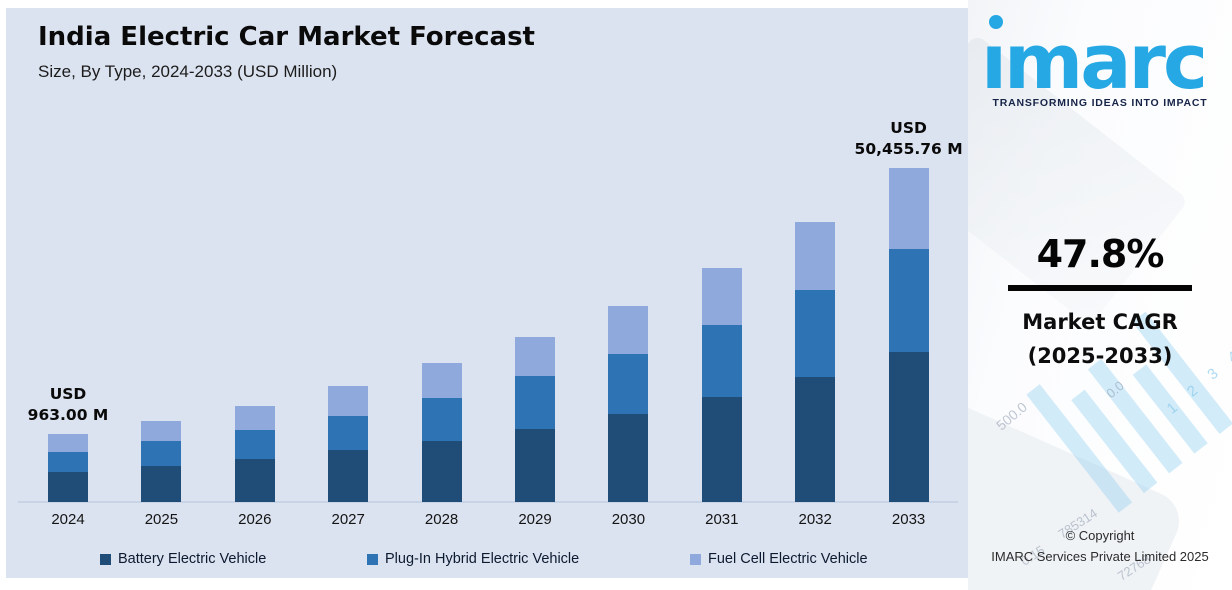  I want to click on bar-2032, so click(815, 362).